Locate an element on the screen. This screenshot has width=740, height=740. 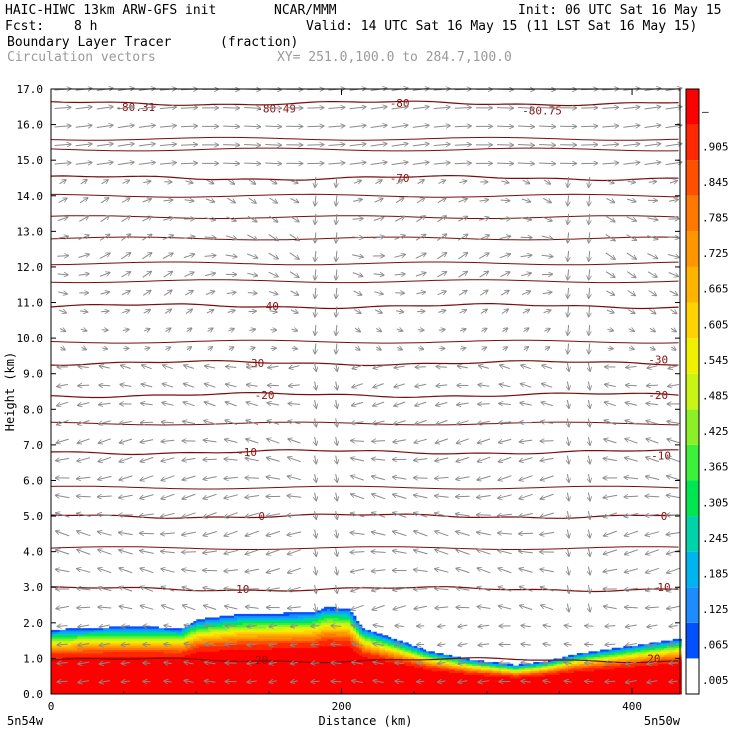
tracer-field is located at coordinates (366, 650).